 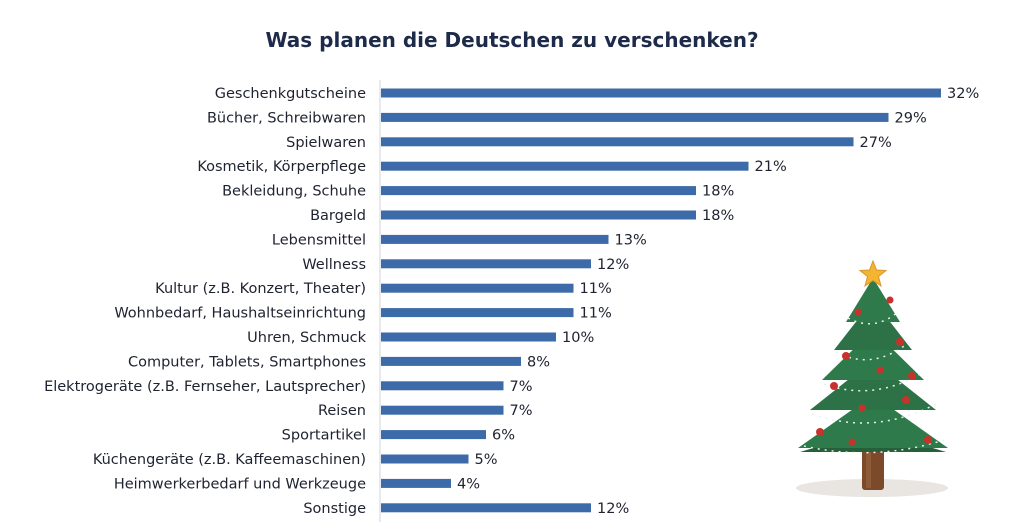 What do you see at coordinates (342, 411) in the screenshot?
I see `category-label: Reisen` at bounding box center [342, 411].